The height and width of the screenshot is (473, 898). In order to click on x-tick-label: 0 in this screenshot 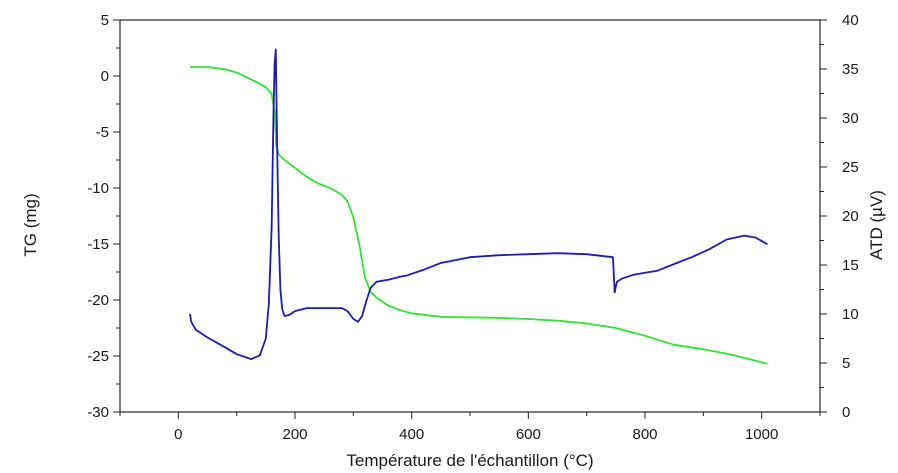, I will do `click(178, 434)`.